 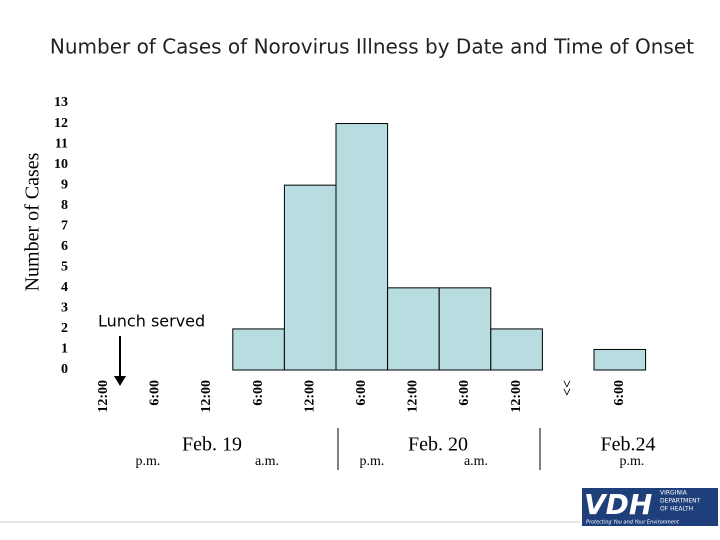 What do you see at coordinates (61, 123) in the screenshot?
I see `y-tick-label: 12` at bounding box center [61, 123].